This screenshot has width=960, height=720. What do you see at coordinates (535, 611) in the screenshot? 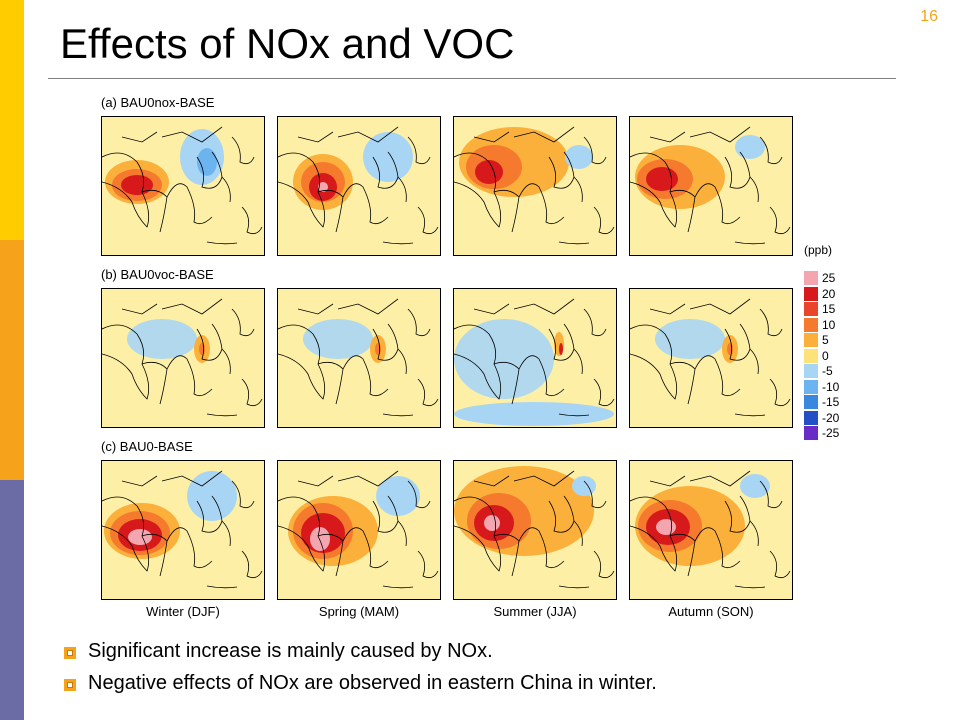
I see `season-label: Summer (JJA)` at bounding box center [535, 611].